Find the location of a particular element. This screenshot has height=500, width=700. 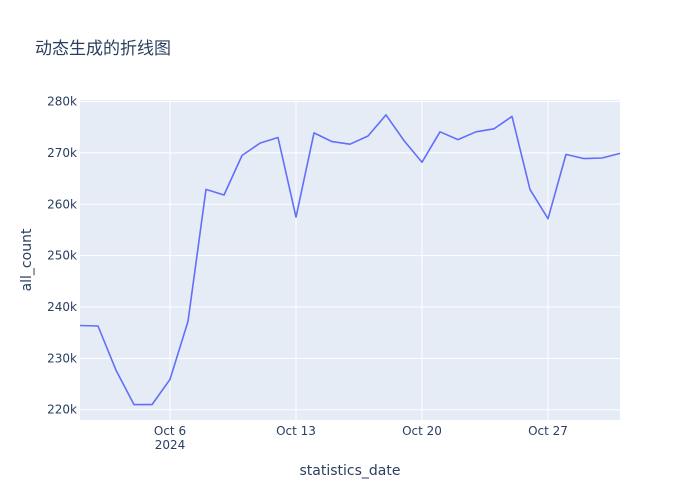

y-tick-label: 280k is located at coordinates (62, 102).